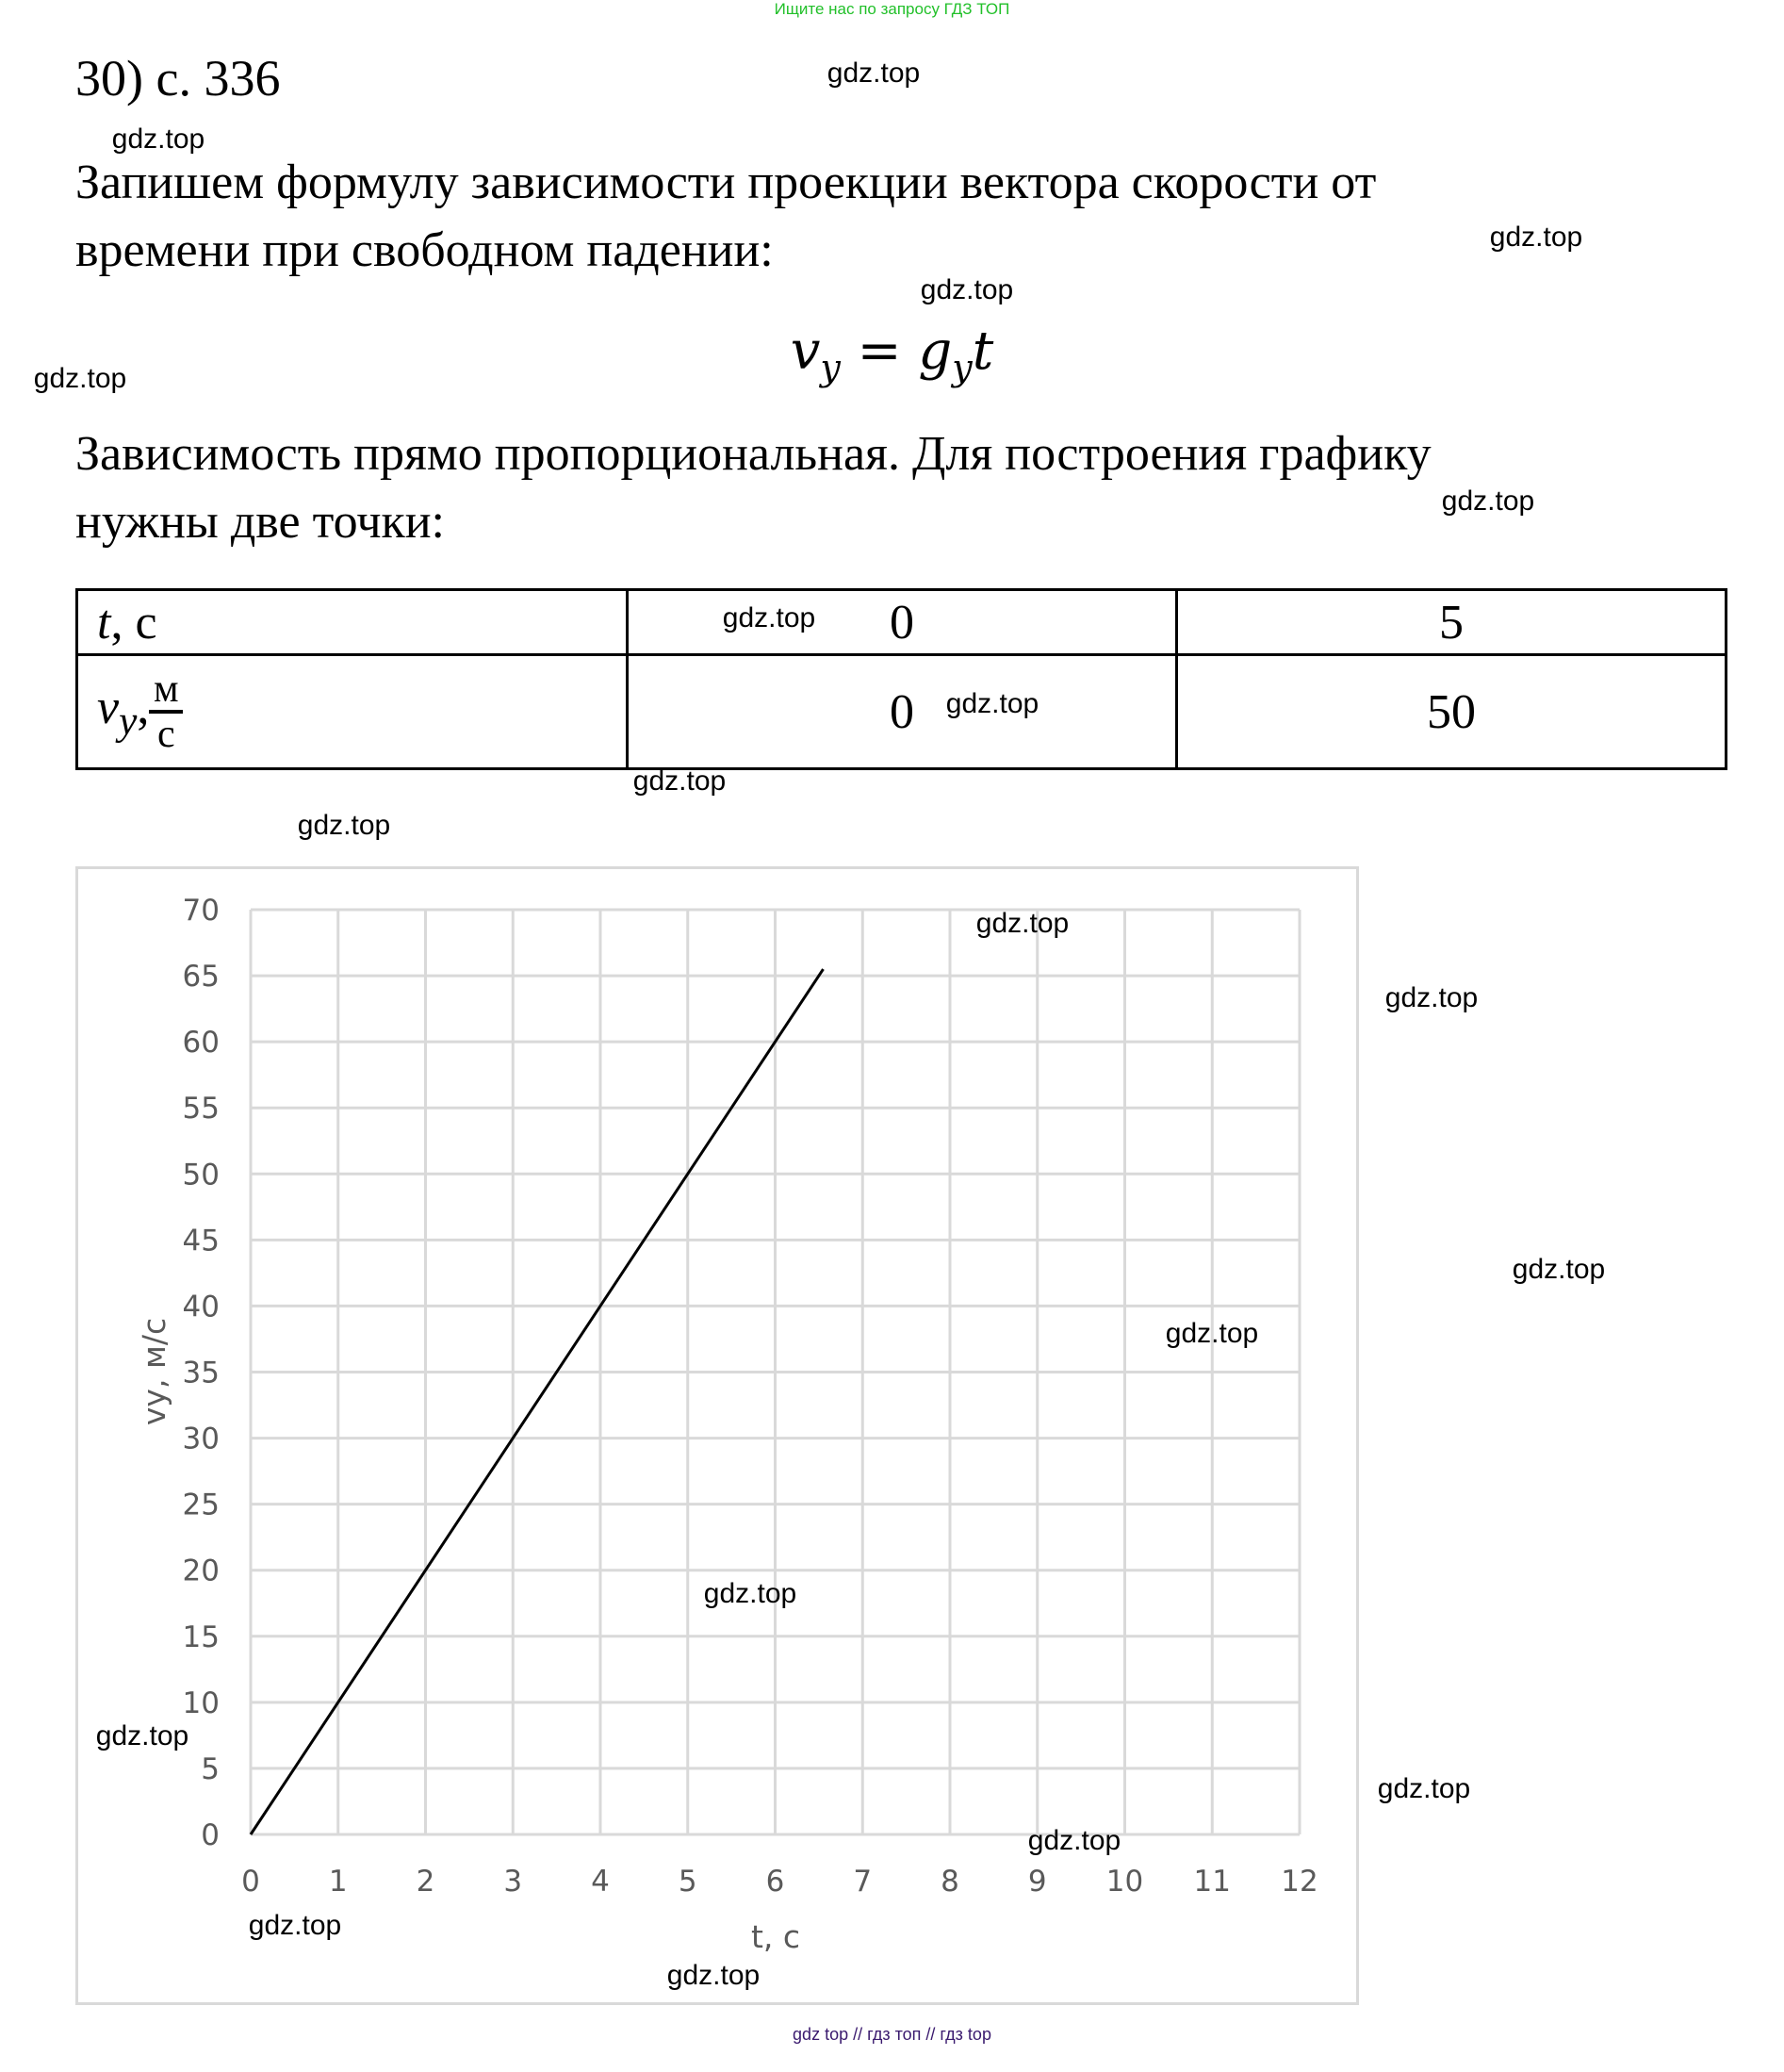 This screenshot has height=2072, width=1784. I want to click on y-tick-label: 60, so click(201, 1043).